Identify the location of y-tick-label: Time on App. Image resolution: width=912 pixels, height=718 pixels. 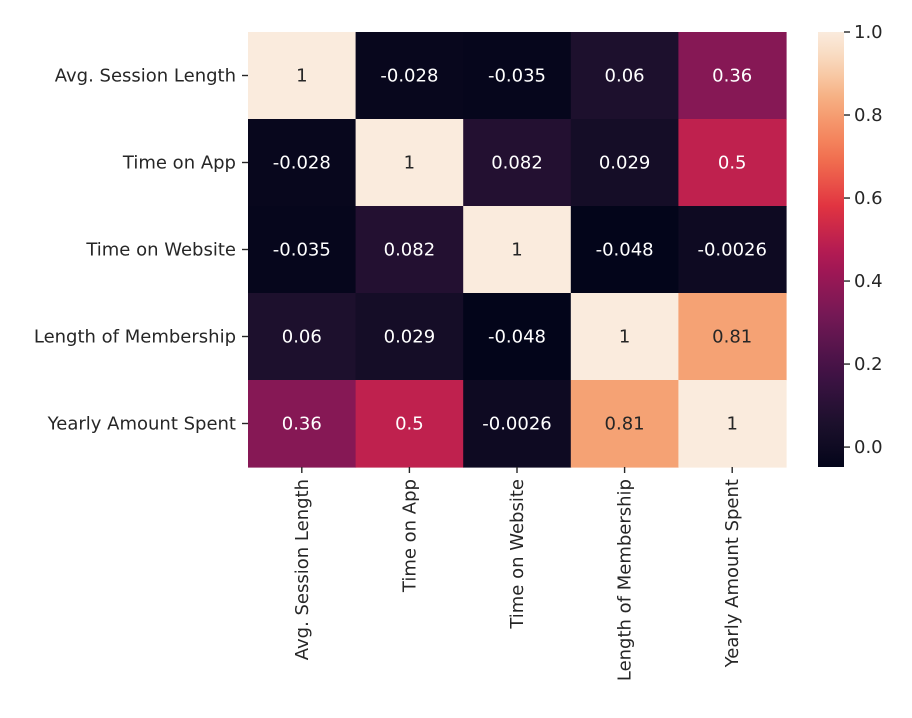
(179, 163).